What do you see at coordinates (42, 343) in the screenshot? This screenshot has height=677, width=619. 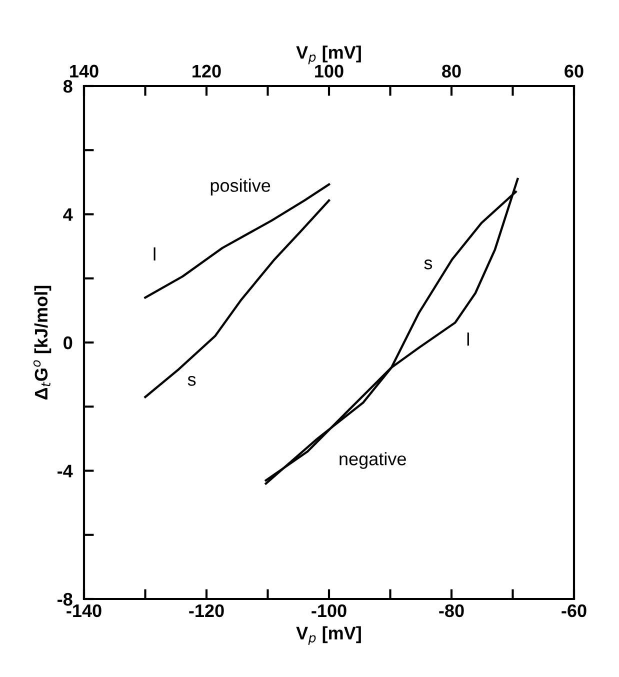 I see `y-axis-title: Δ$_{t}$G$^{o}$ [kJ/mol]` at bounding box center [42, 343].